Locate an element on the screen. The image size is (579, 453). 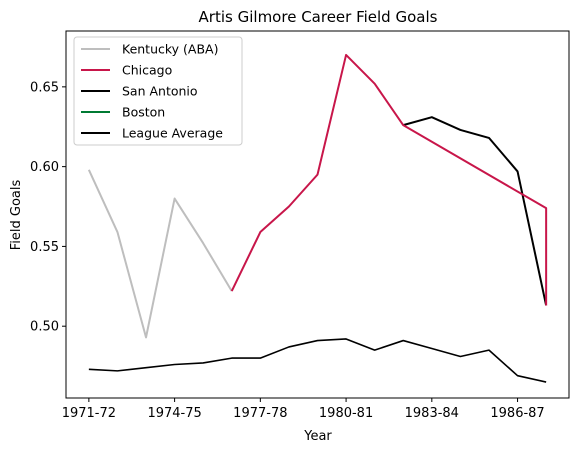
legend-entry-label: League Average is located at coordinates (172, 133).